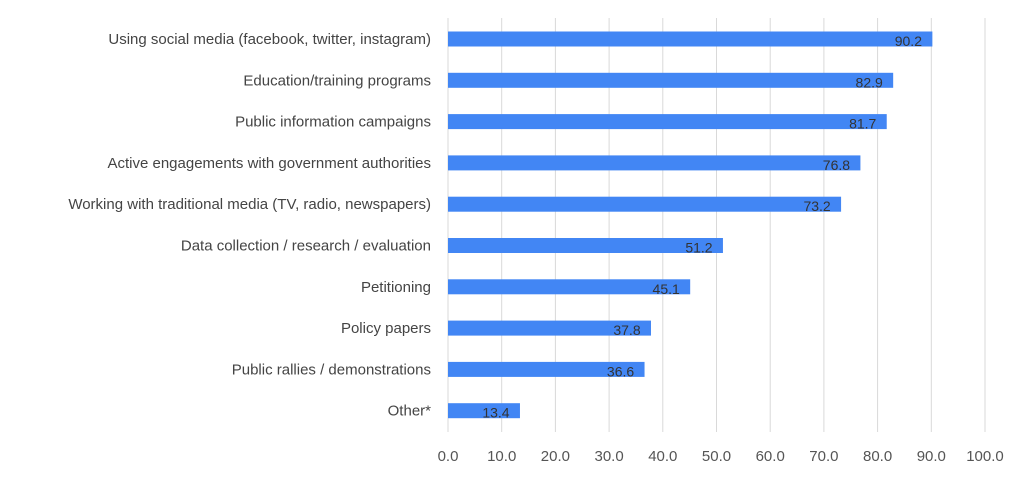 This screenshot has width=1024, height=477. Describe the element at coordinates (666, 289) in the screenshot. I see `data-label: 45.1` at that location.